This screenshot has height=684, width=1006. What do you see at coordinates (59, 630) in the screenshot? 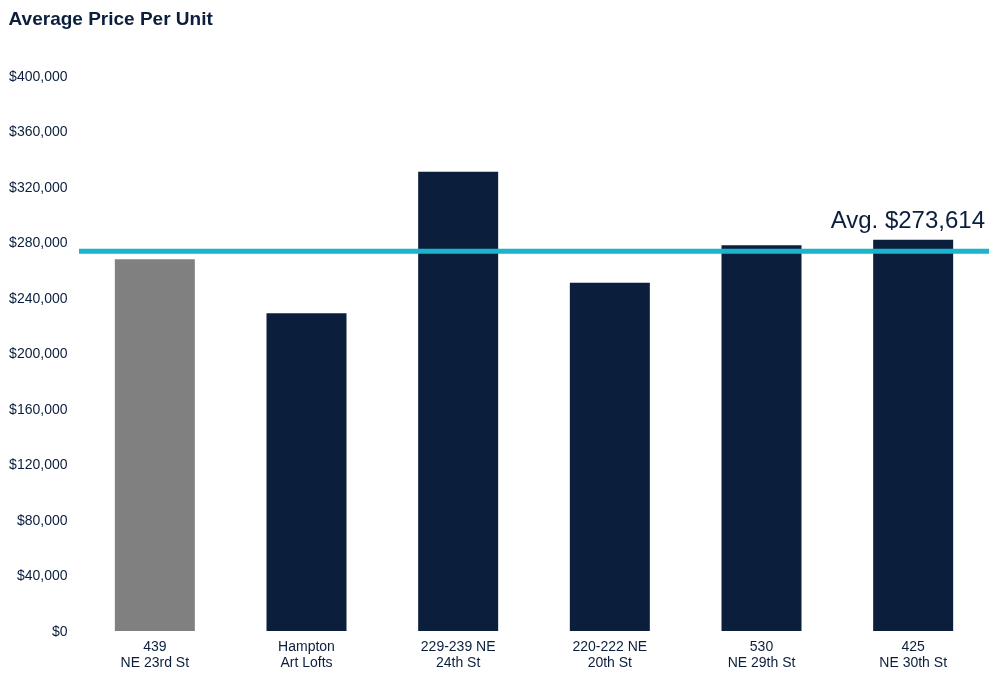
I see `y-tick-label: $0` at bounding box center [59, 630].